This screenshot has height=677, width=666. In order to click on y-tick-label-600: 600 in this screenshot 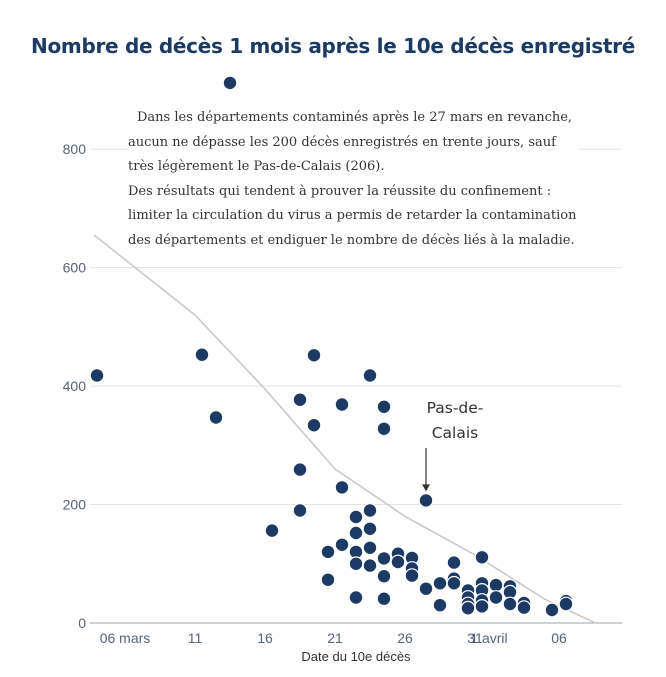, I will do `click(75, 268)`.